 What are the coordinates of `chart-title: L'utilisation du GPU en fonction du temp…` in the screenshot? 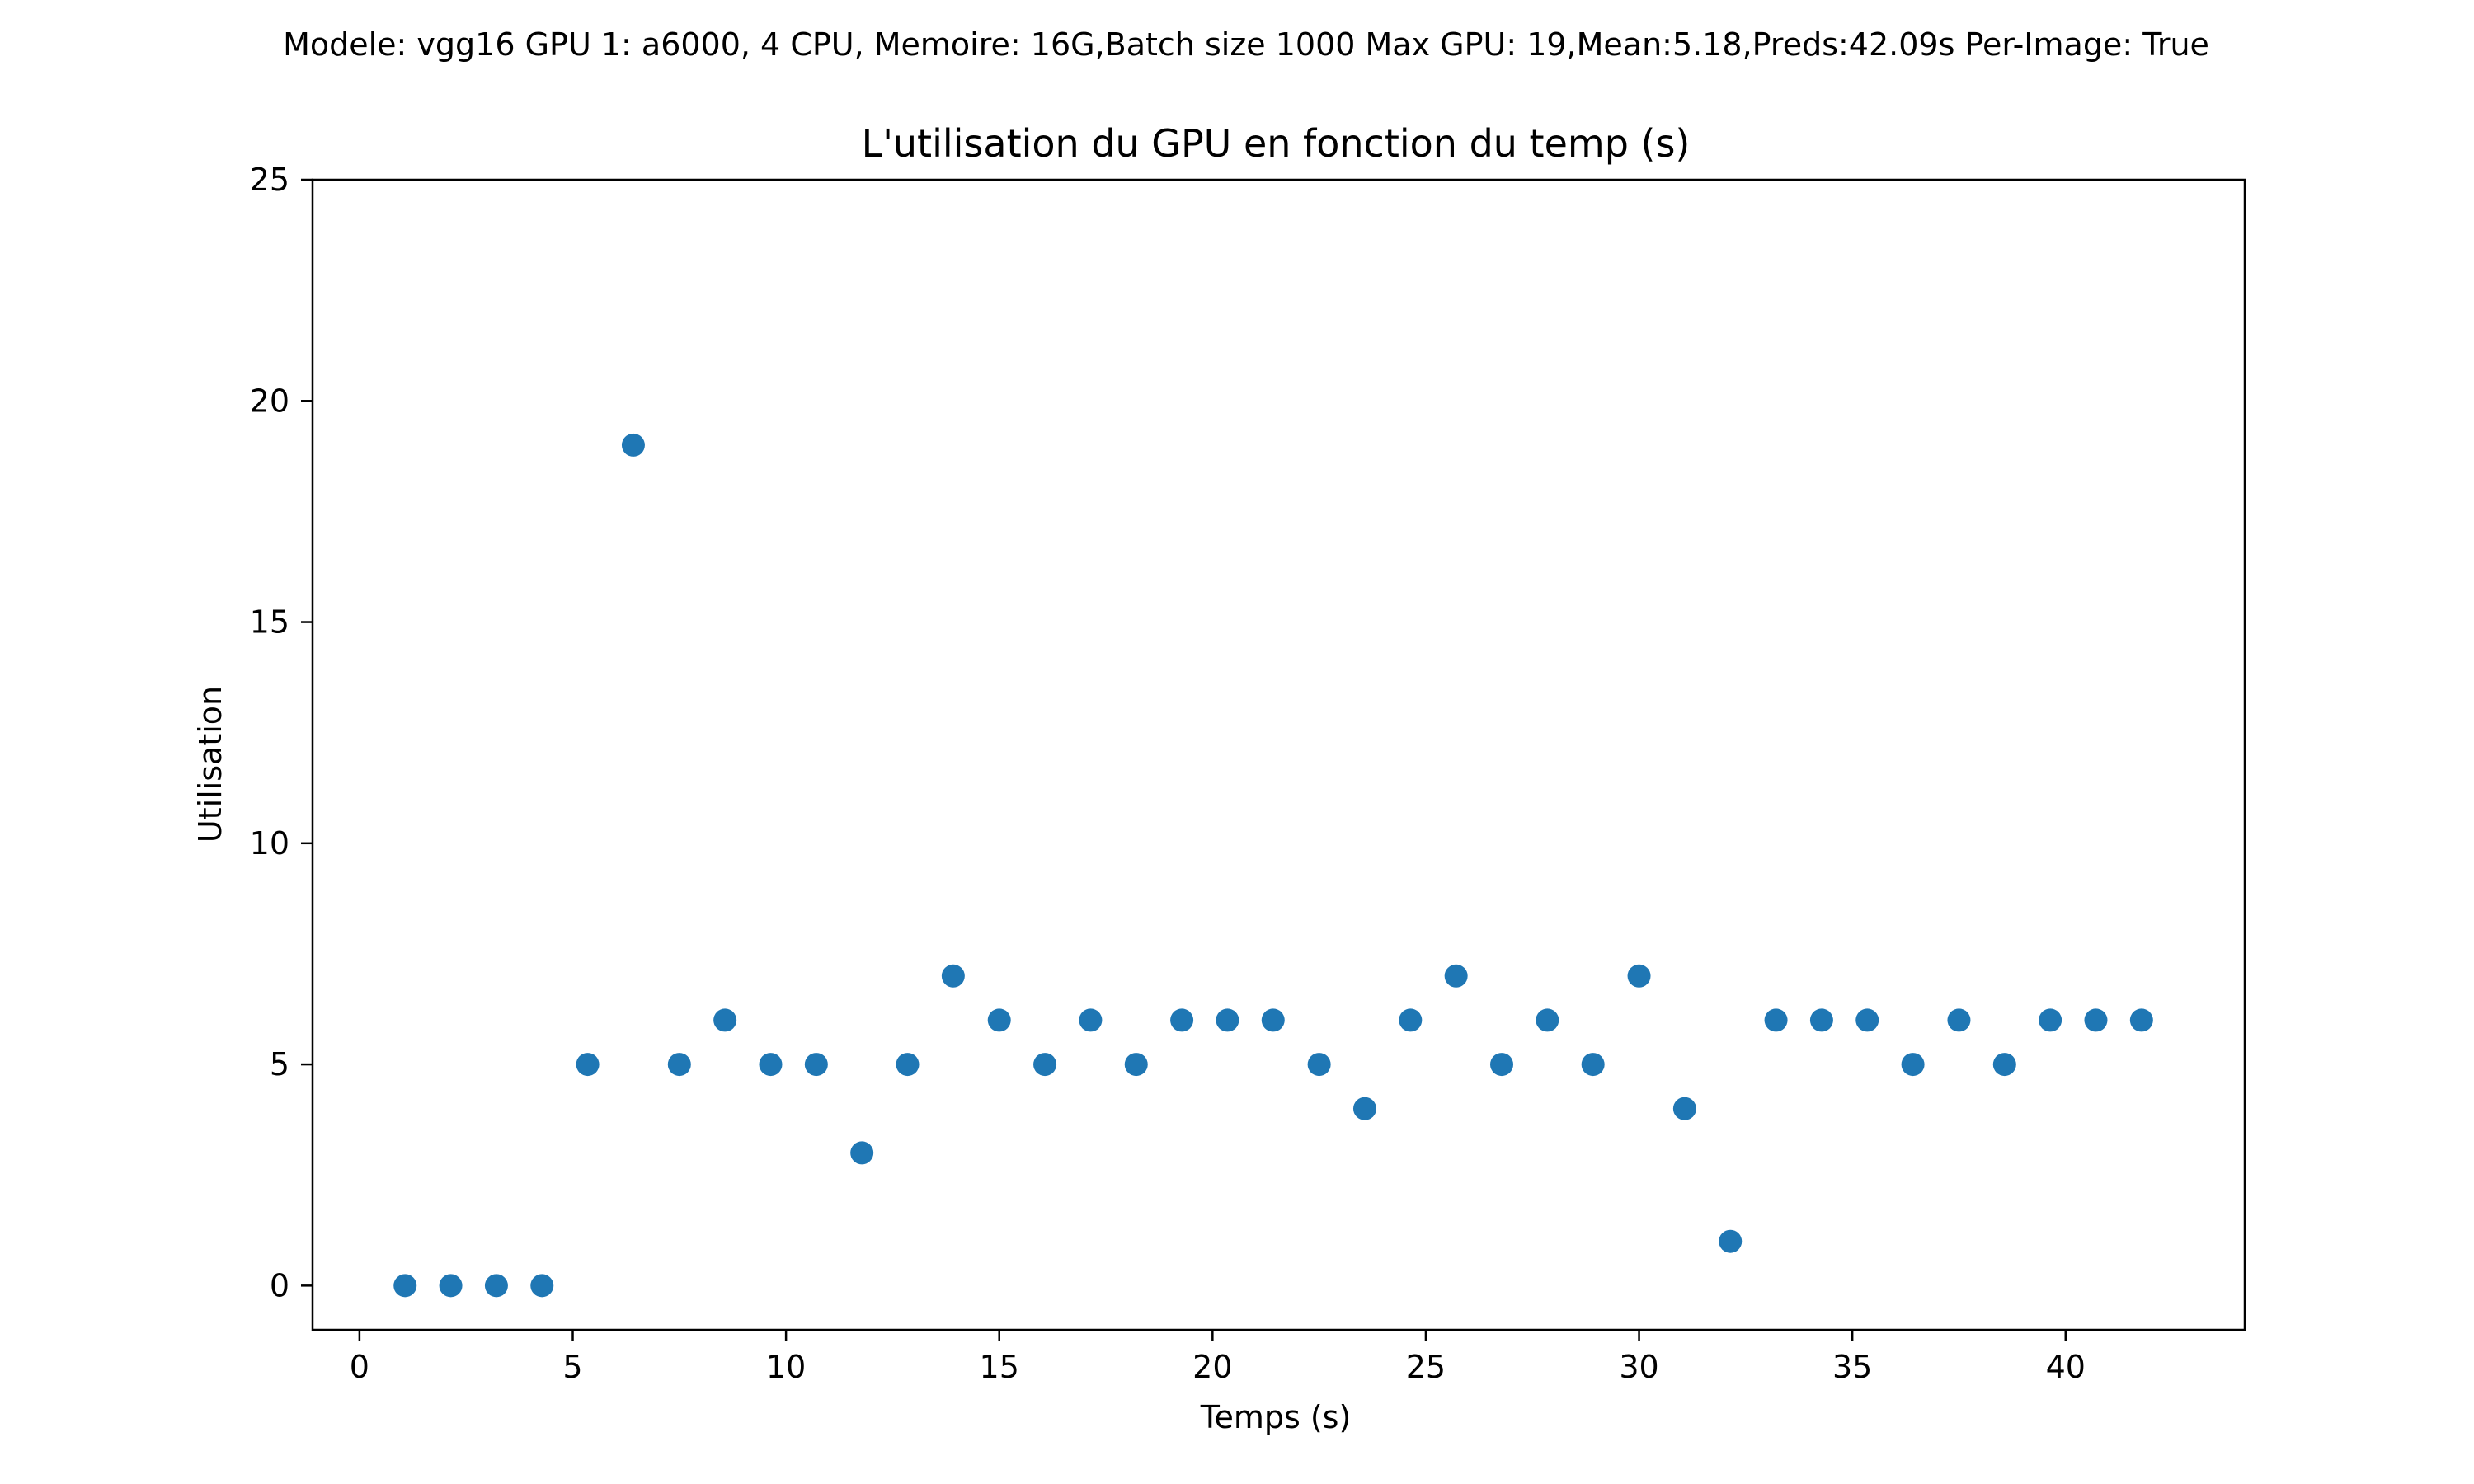 It's located at (1276, 143).